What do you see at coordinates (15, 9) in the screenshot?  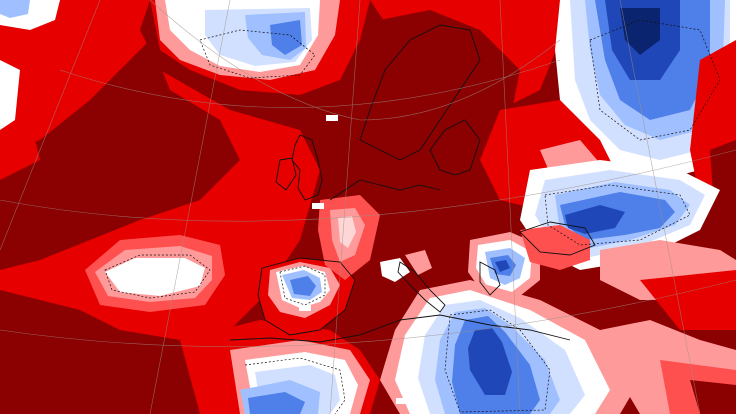 I see `northwest-corner-blue` at bounding box center [15, 9].